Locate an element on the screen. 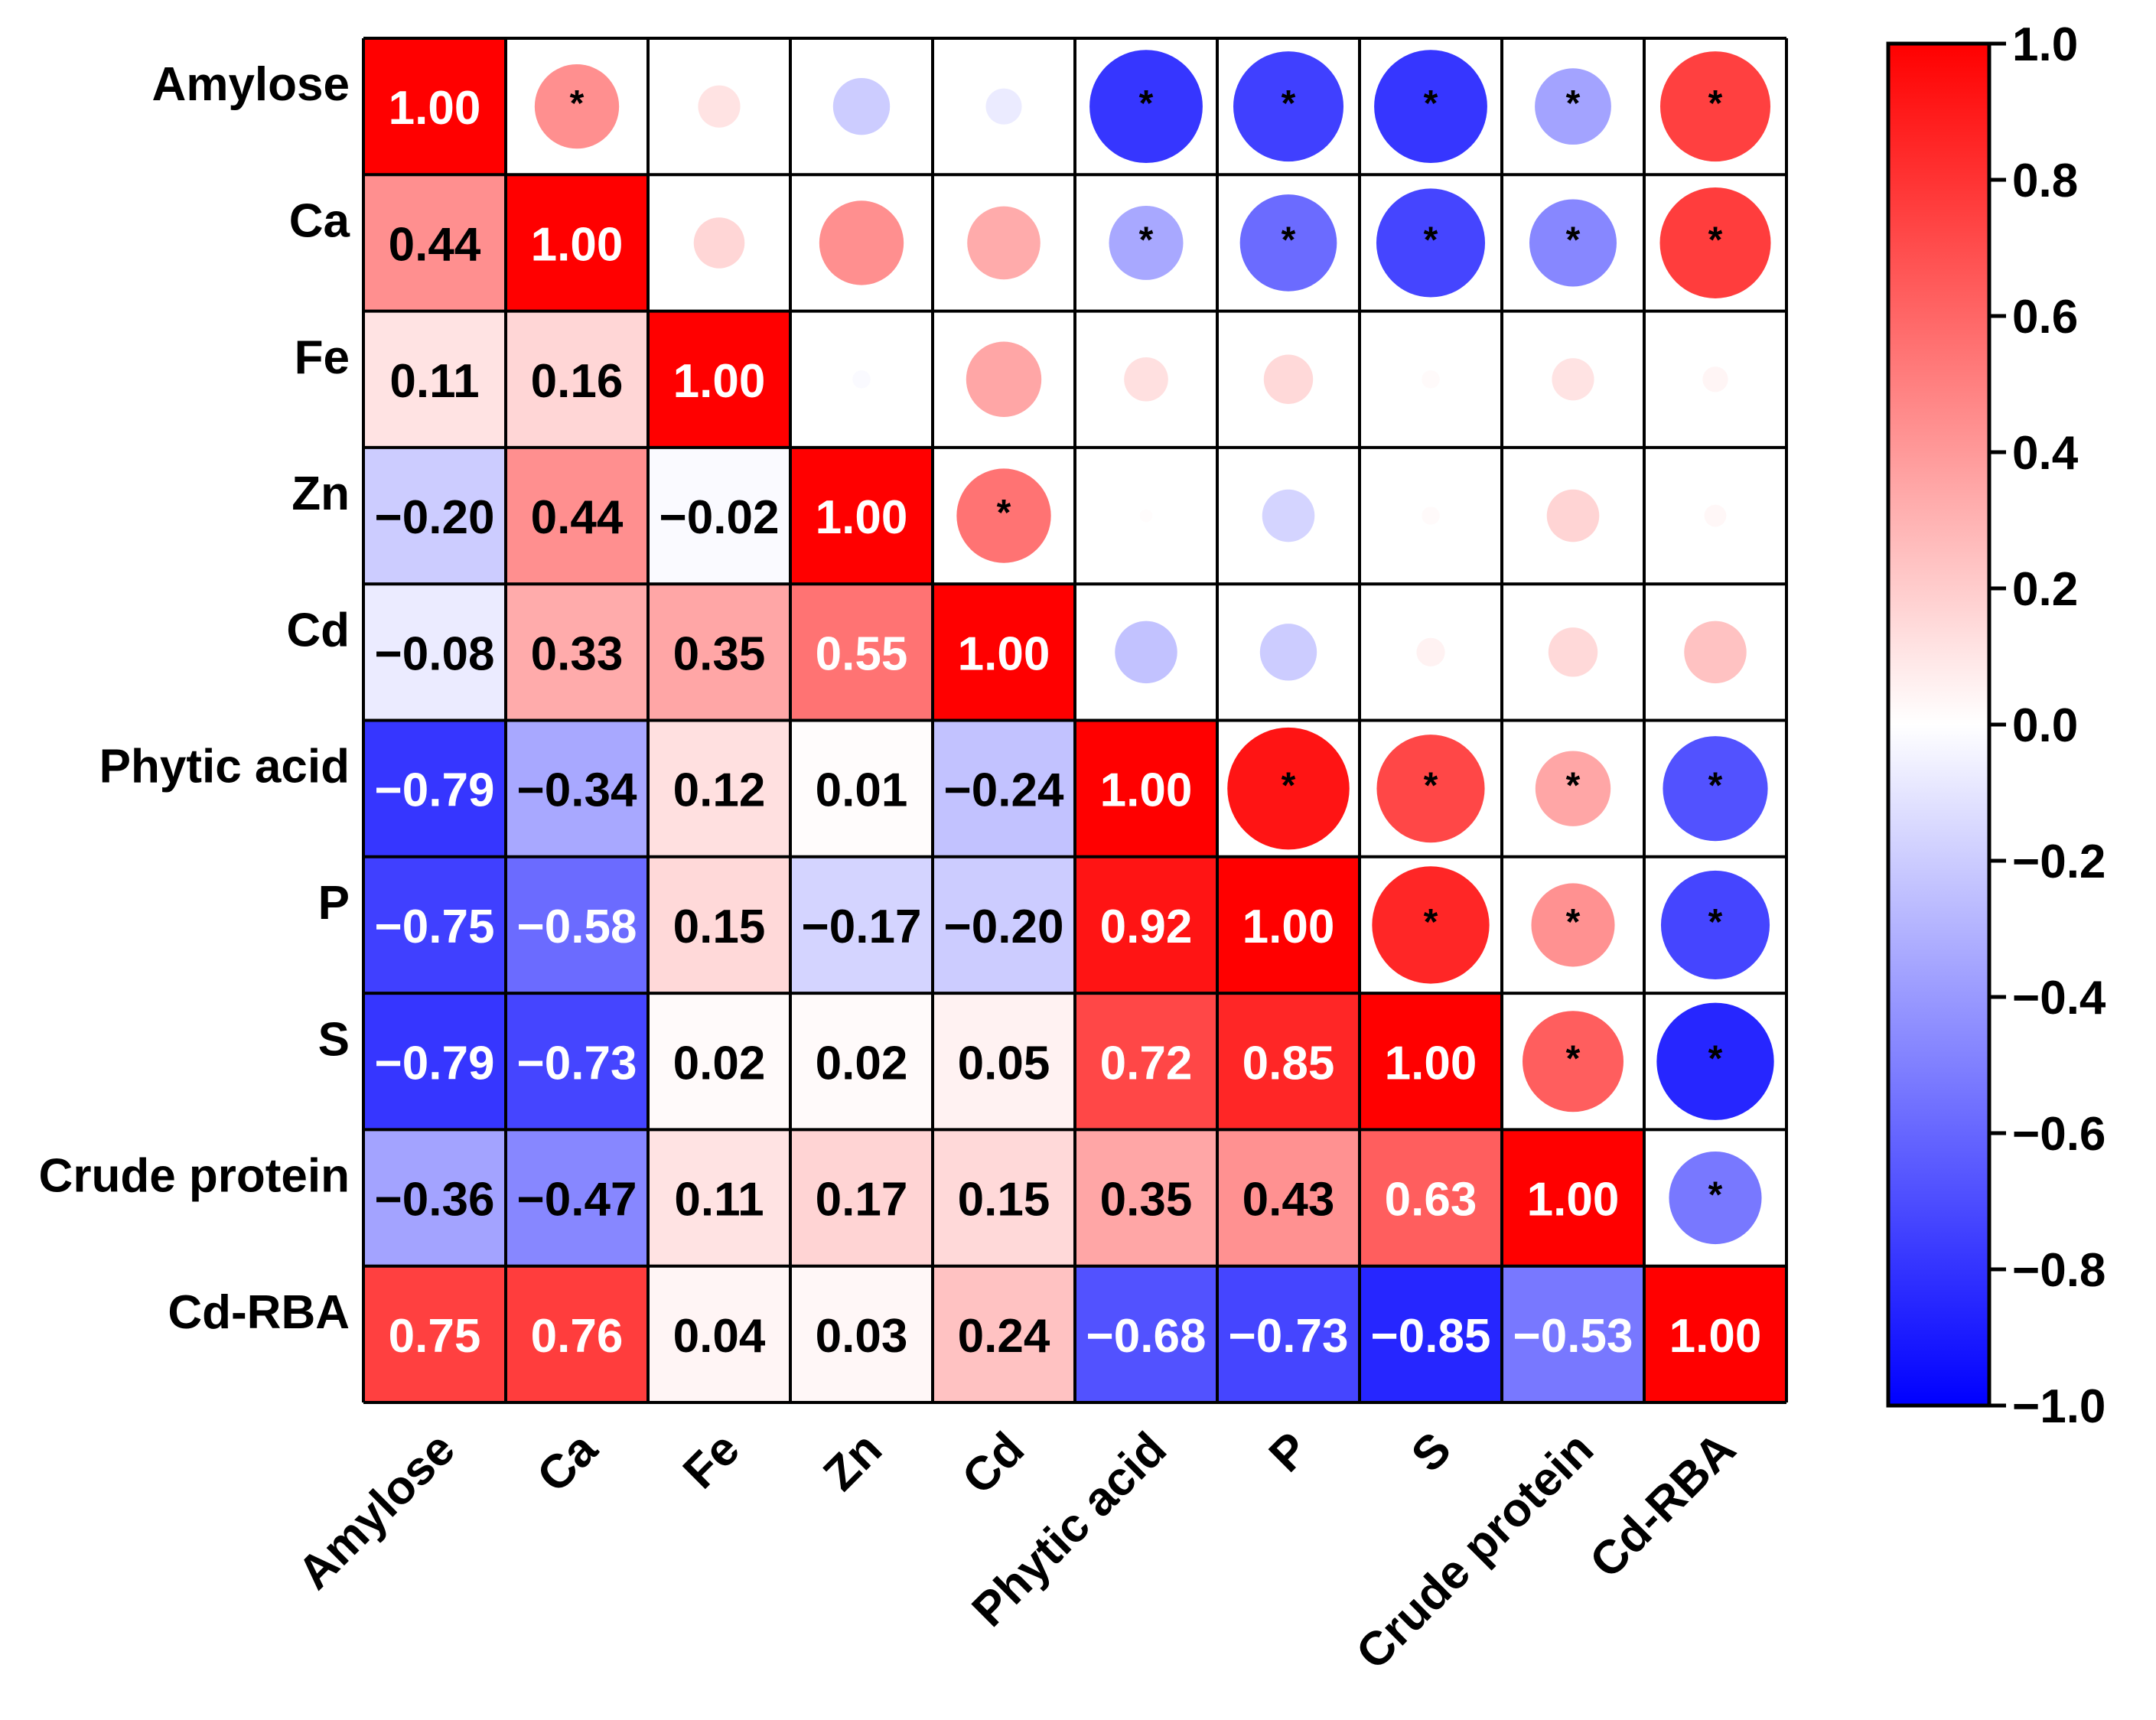 This screenshot has height=1720, width=2156. cell-circle-phytic-acid-crude-protein is located at coordinates (1573, 788).